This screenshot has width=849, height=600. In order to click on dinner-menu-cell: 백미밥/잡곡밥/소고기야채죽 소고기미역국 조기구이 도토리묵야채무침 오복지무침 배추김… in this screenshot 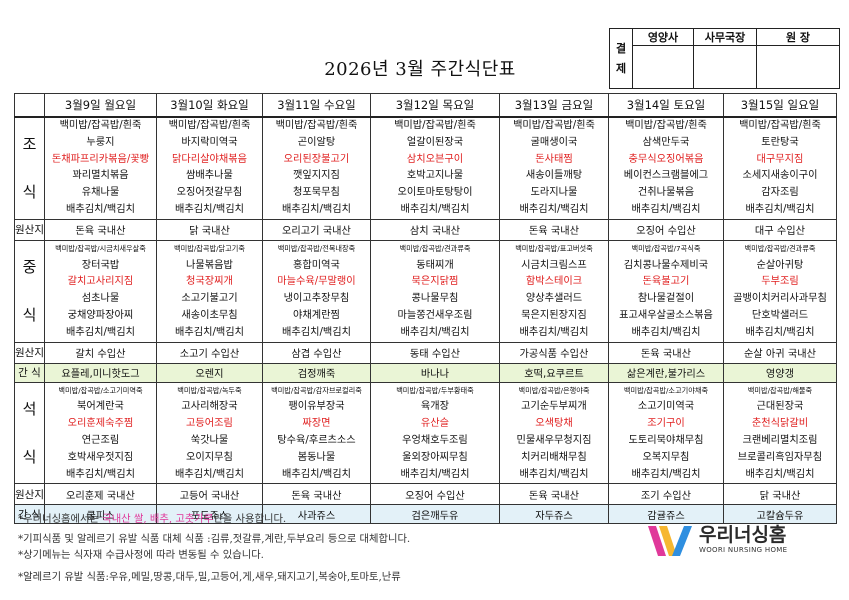, I will do `click(665, 433)`.